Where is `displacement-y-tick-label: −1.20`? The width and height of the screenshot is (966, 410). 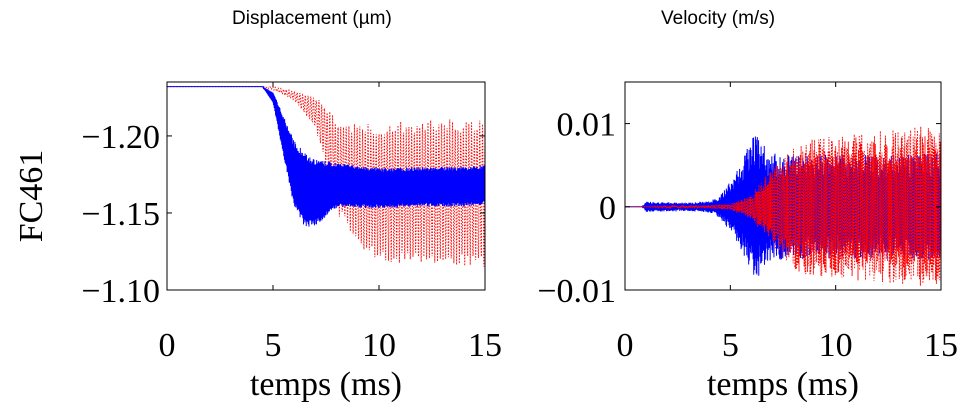
displacement-y-tick-label: −1.20 is located at coordinates (120, 137).